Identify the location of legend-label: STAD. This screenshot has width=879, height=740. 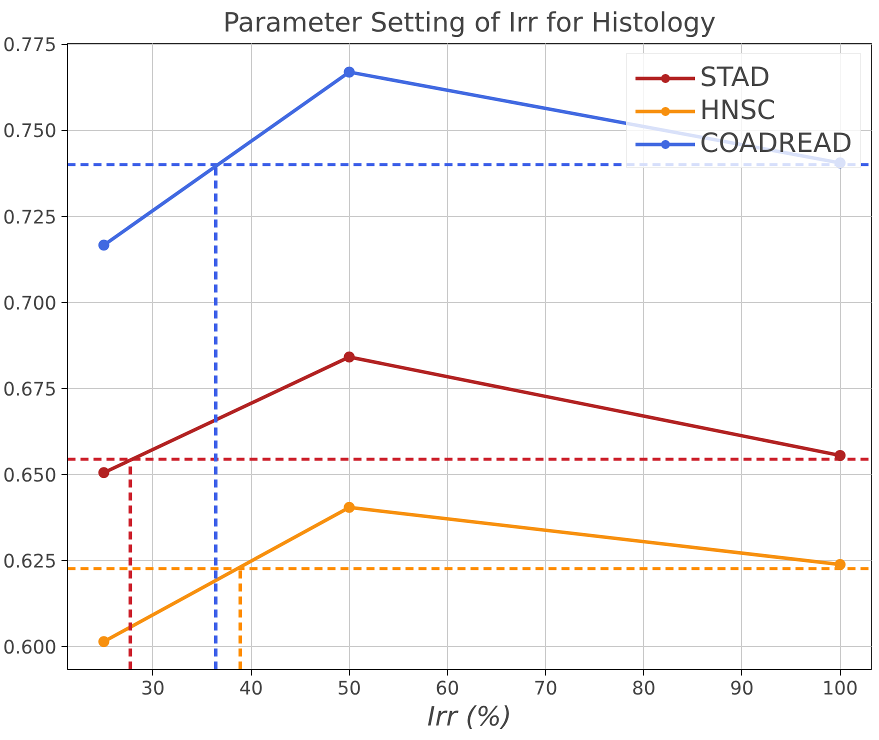
(735, 77).